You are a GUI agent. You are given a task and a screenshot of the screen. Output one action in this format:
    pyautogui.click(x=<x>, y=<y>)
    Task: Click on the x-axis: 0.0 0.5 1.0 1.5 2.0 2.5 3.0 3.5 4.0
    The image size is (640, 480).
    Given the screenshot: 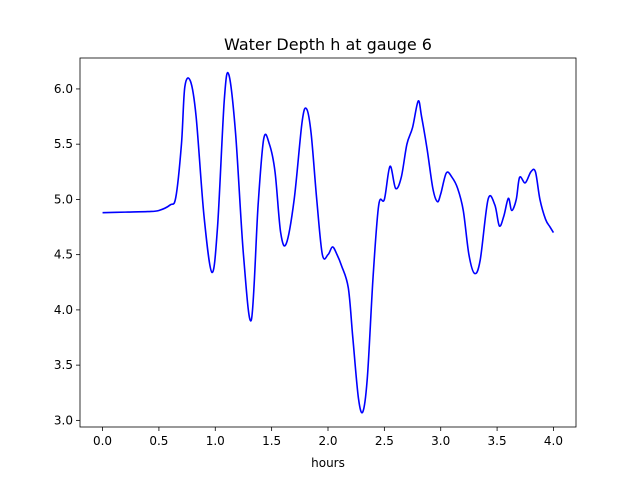 What is the action you would take?
    pyautogui.click(x=328, y=437)
    